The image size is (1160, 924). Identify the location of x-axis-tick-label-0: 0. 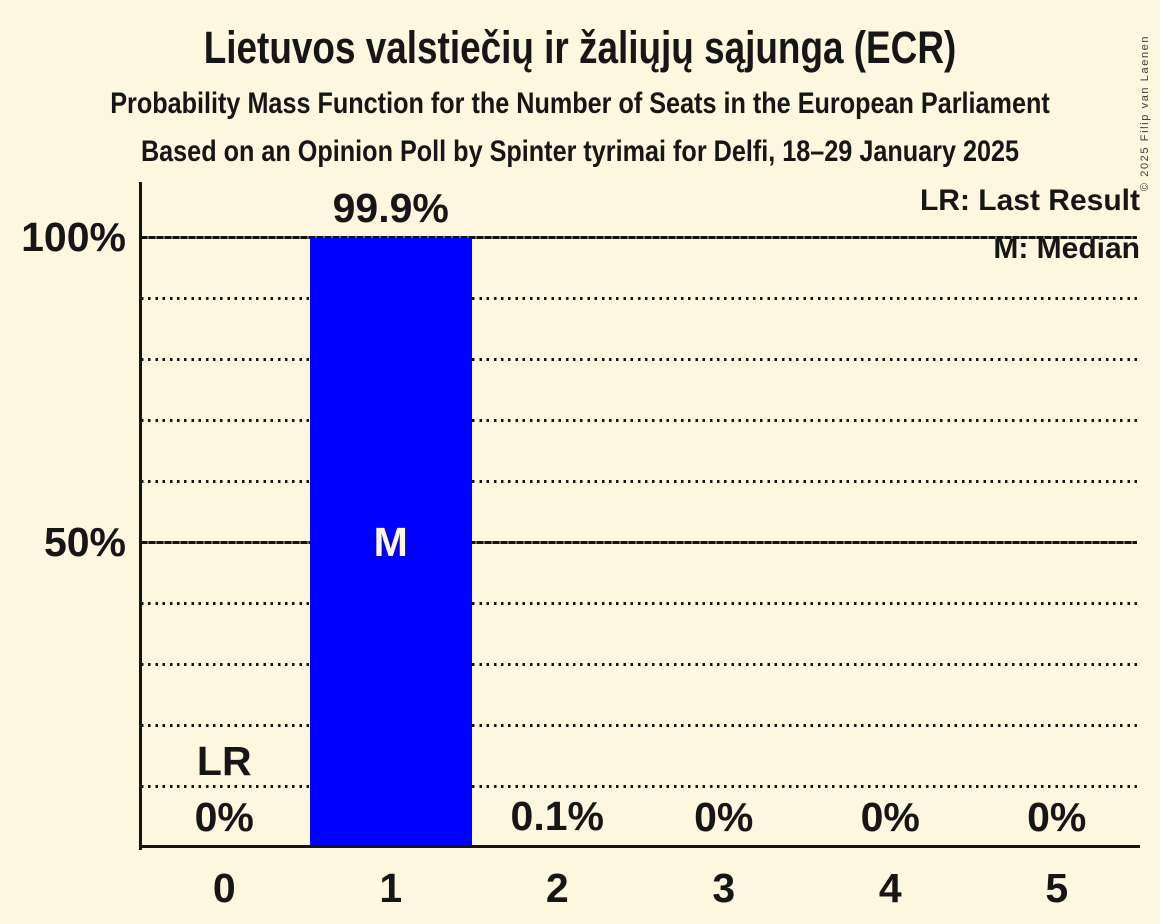
(224, 888).